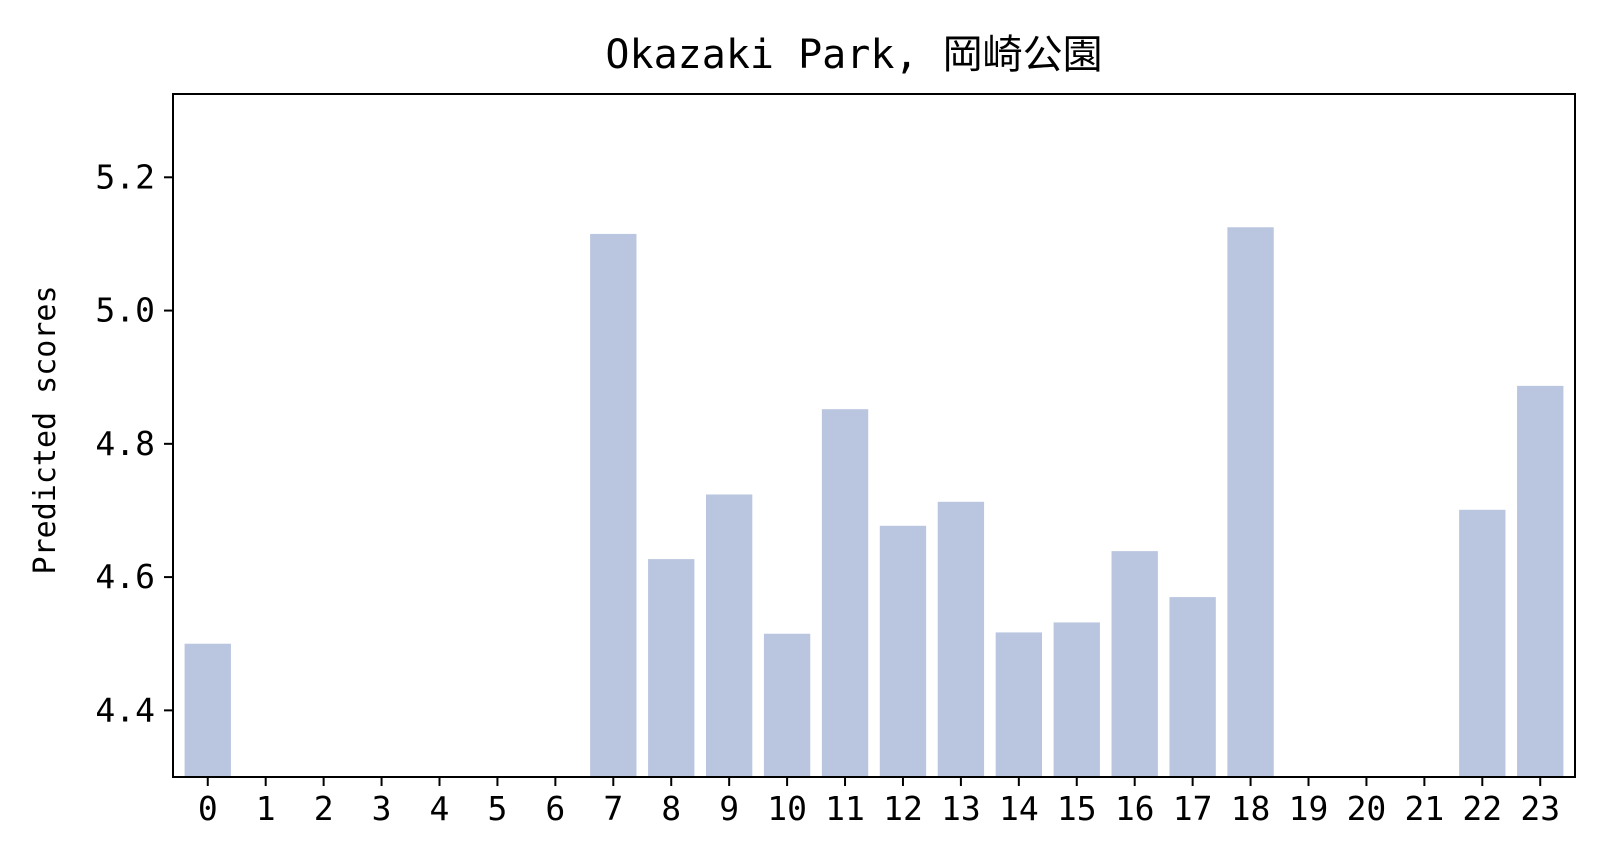 Image resolution: width=1598 pixels, height=868 pixels. I want to click on x-tick-label: 14, so click(1019, 808).